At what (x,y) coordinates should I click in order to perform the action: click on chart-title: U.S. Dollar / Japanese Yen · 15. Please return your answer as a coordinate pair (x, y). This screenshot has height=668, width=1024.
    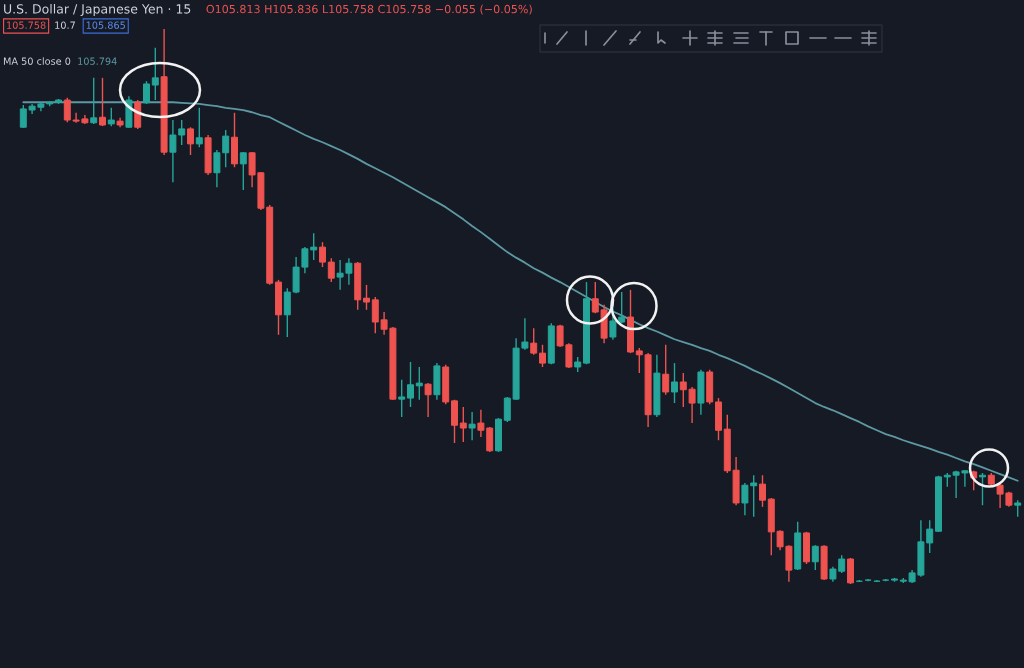
    Looking at the image, I should click on (97, 10).